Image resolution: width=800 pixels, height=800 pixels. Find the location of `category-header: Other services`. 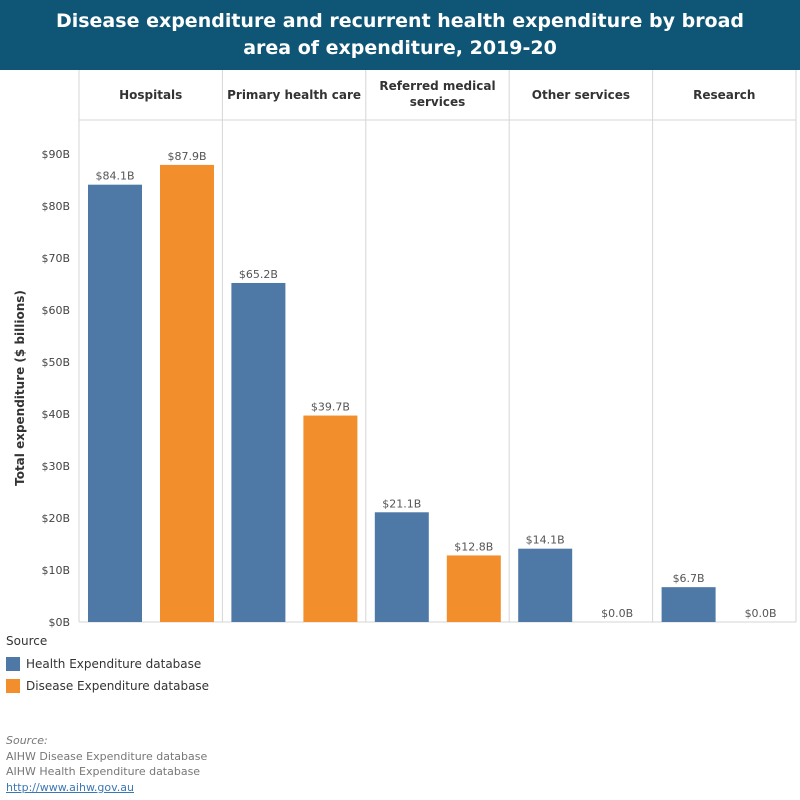

category-header: Other services is located at coordinates (581, 95).